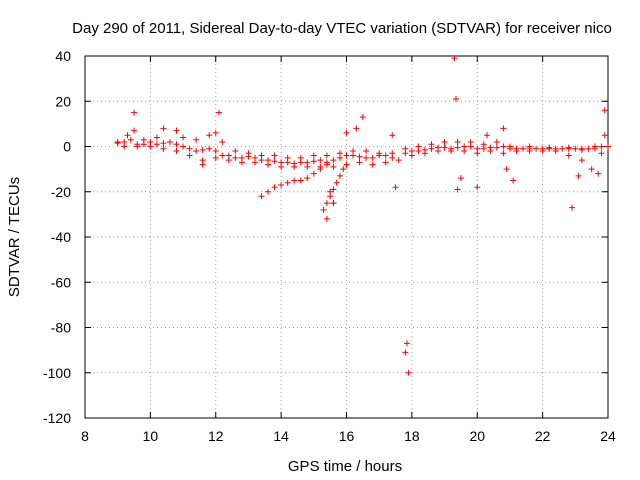  Describe the element at coordinates (61, 192) in the screenshot. I see `y-tick-label: -20` at that location.